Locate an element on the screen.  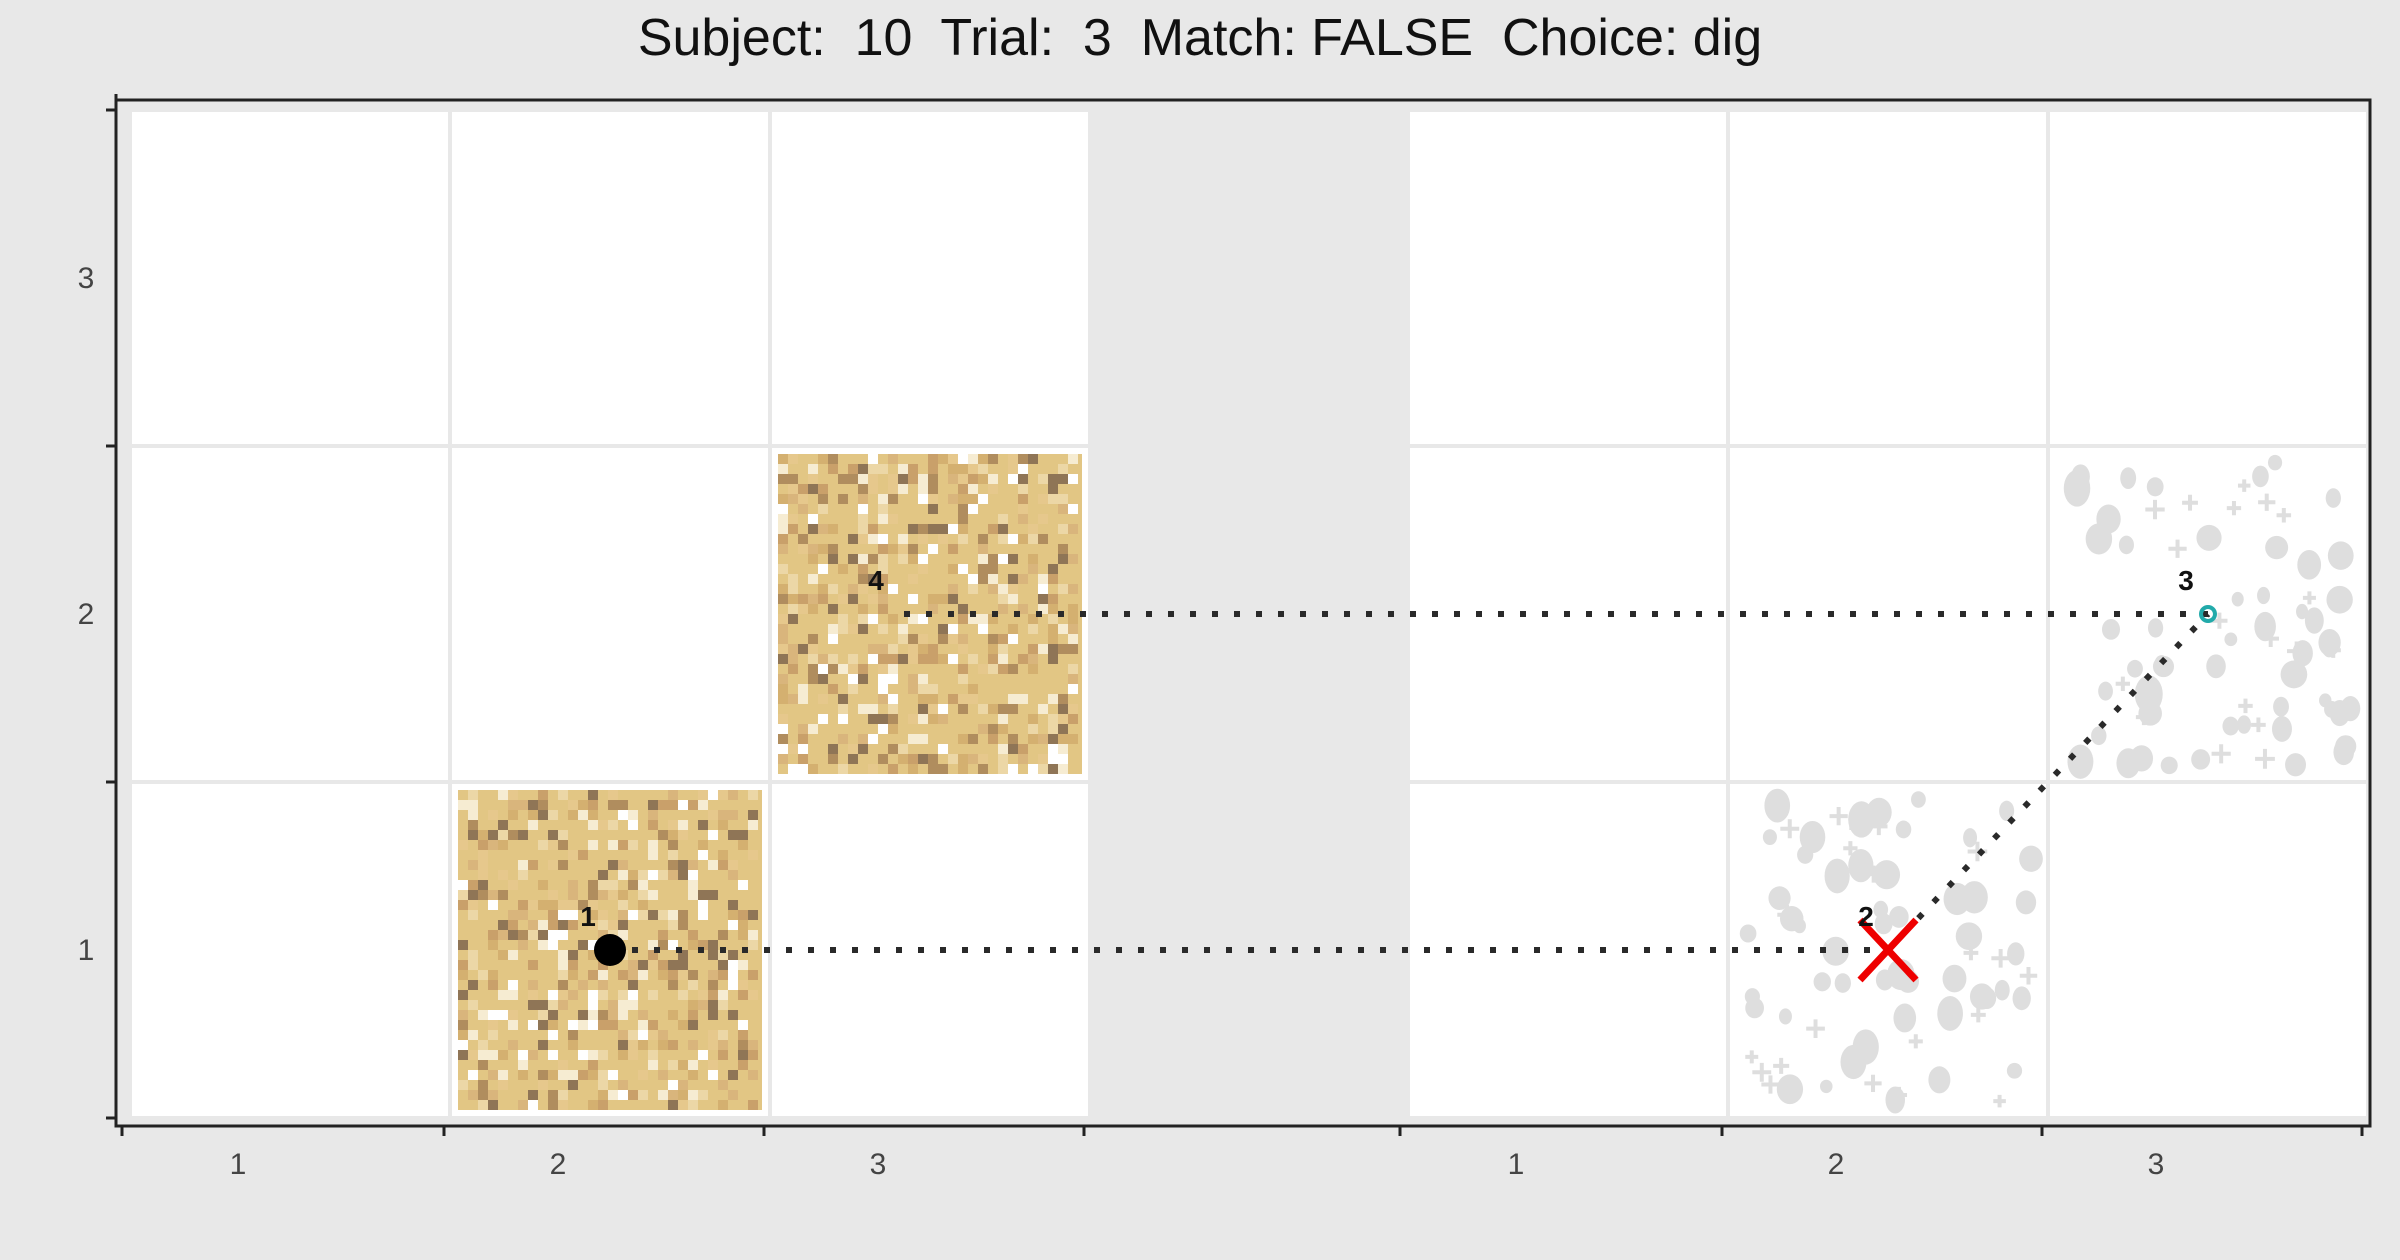
x-tick-label: 3 is located at coordinates (878, 1164).